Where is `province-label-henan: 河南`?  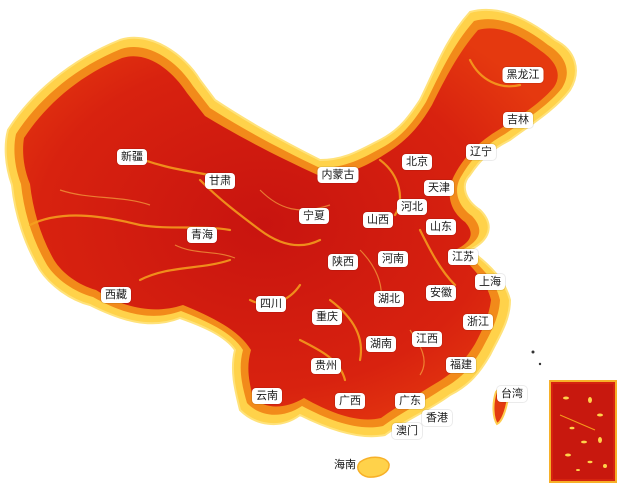 province-label-henan: 河南 is located at coordinates (393, 259).